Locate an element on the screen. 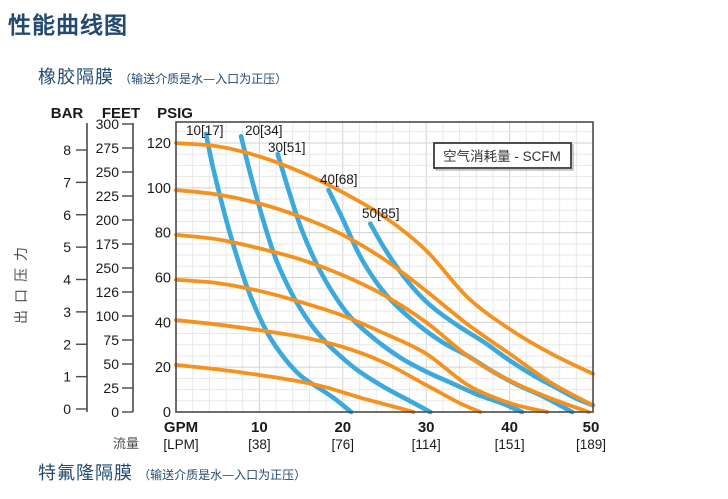  gpm-tick-label: 40 is located at coordinates (509, 427).